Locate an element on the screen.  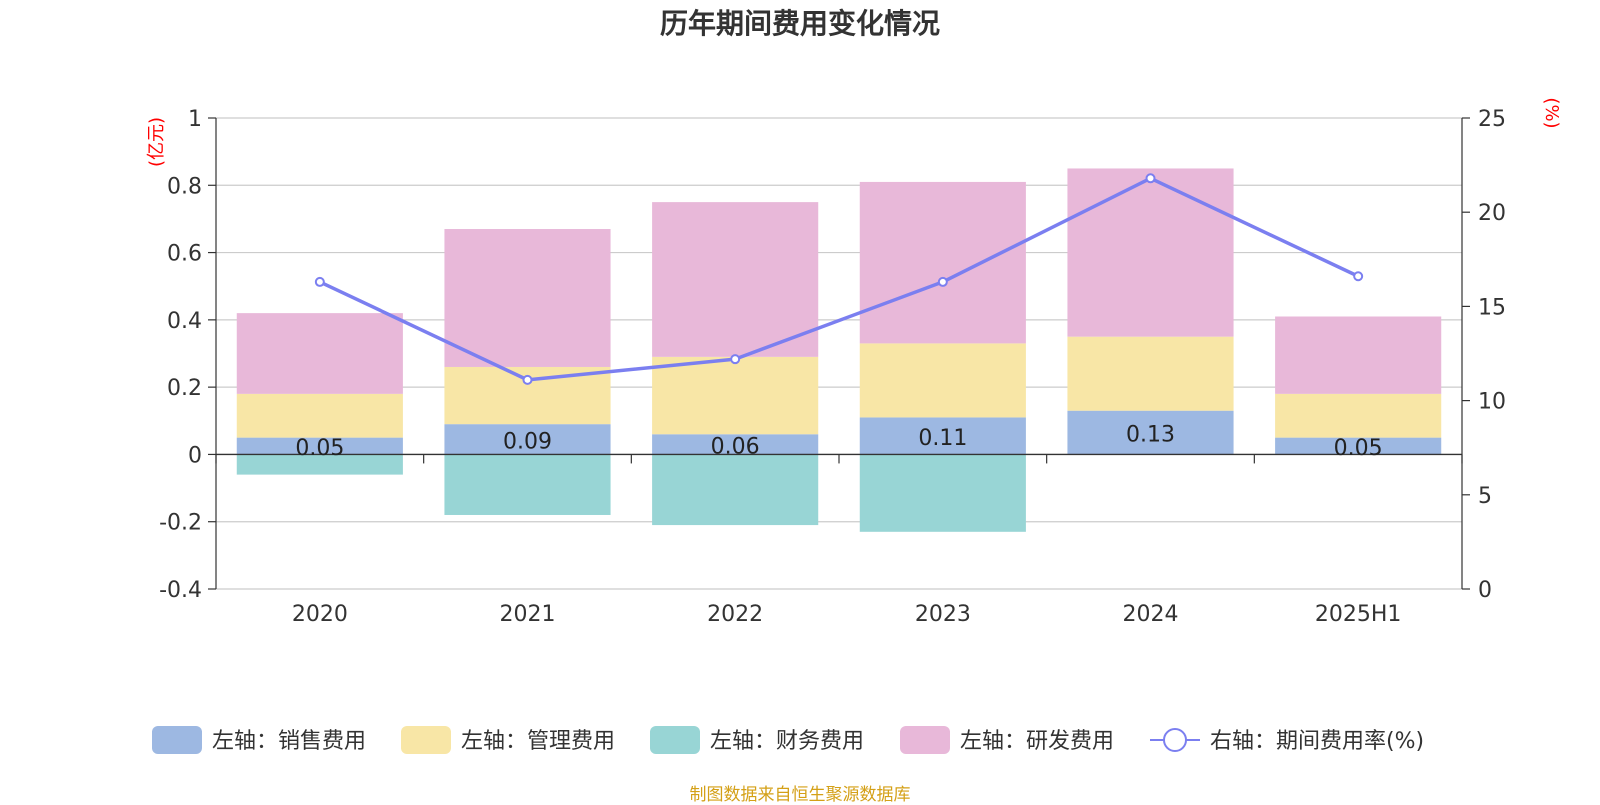
x-tick-label: 2021 is located at coordinates (528, 614).